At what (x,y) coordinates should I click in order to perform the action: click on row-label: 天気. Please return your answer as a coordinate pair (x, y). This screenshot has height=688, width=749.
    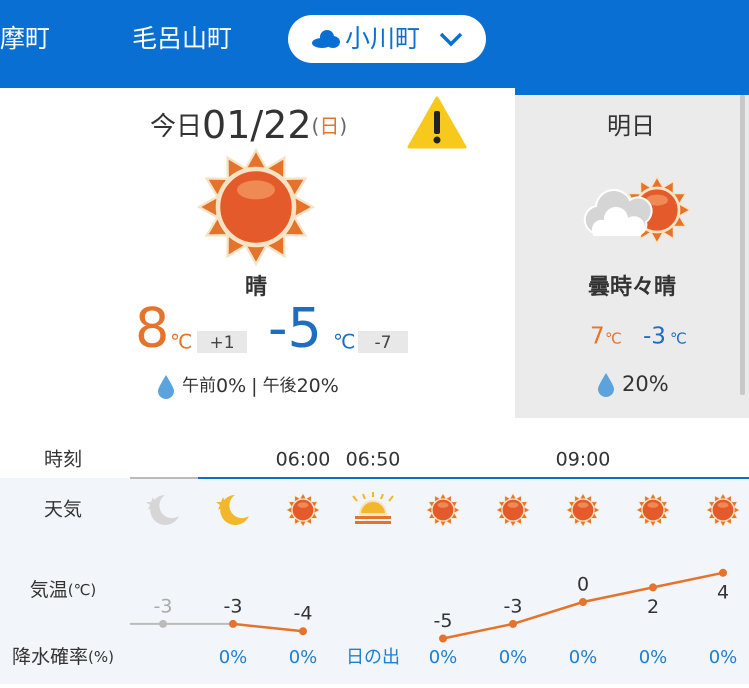
    Looking at the image, I should click on (63, 510).